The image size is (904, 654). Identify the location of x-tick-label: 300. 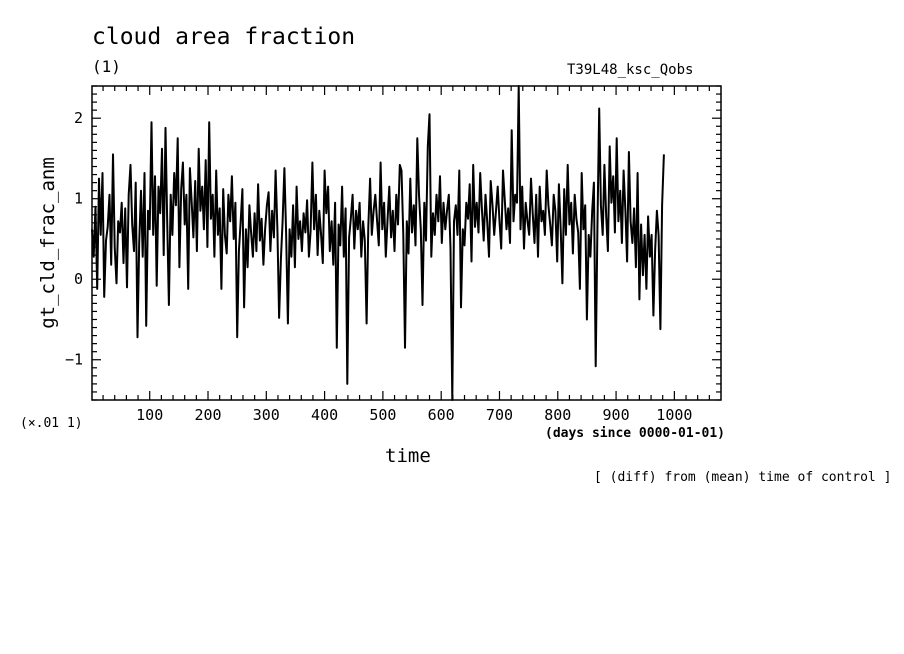
(266, 415).